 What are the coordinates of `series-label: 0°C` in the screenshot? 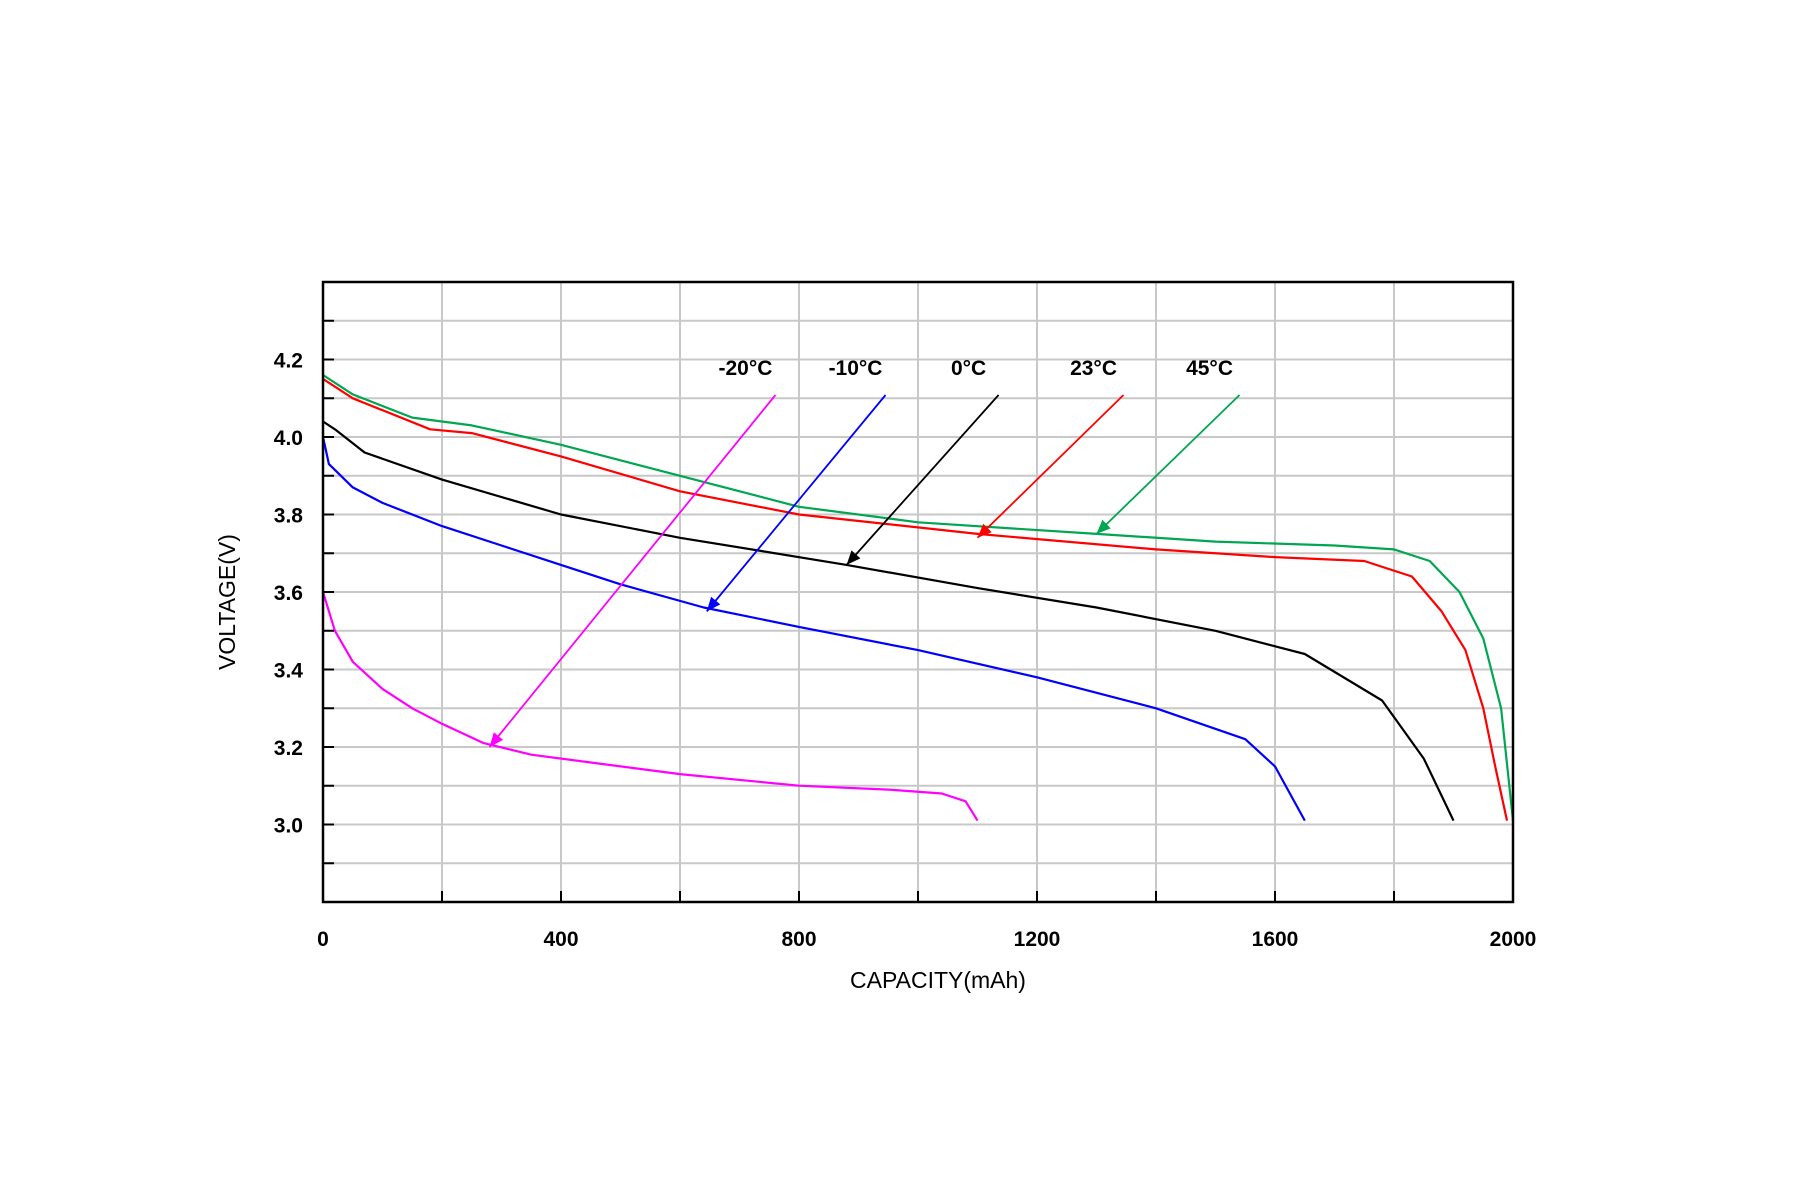 It's located at (968, 368).